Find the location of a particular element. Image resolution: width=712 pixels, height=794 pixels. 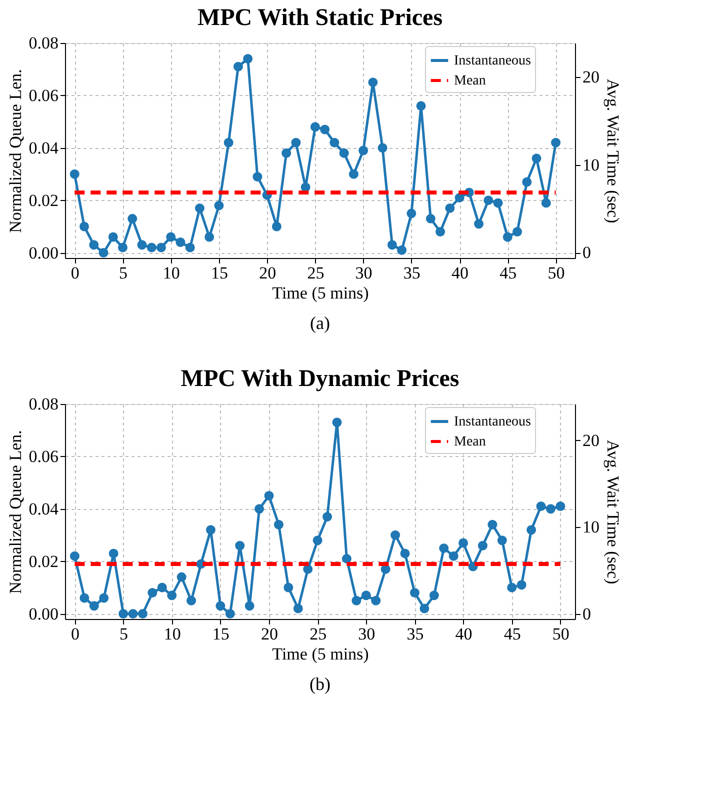

chart-title: MPC With Dynamic Prices is located at coordinates (320, 379).